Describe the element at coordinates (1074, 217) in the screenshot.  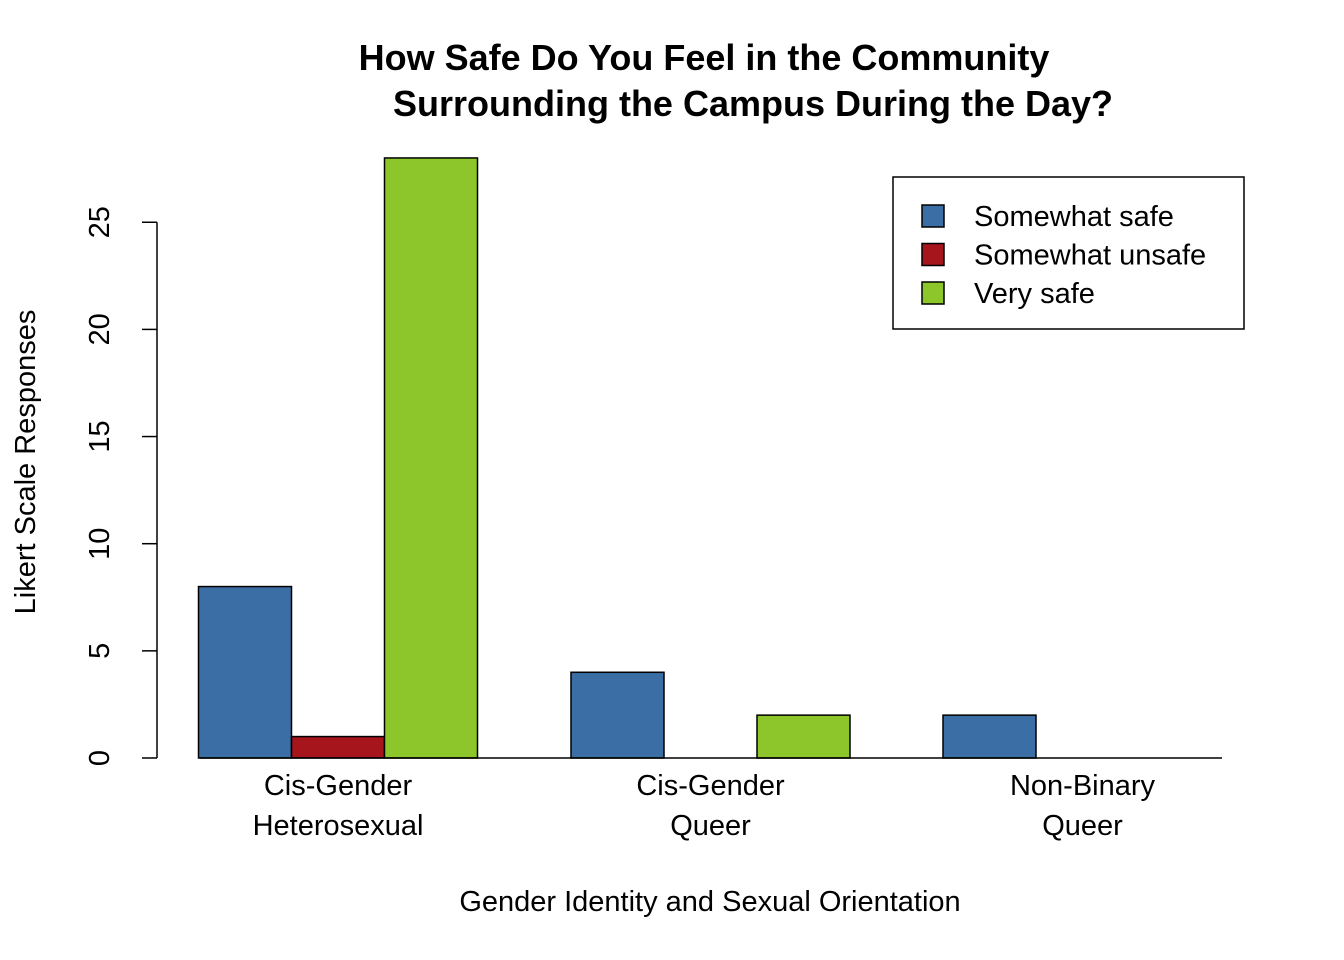
I see `legend-label-0: Somewhat safe` at that location.